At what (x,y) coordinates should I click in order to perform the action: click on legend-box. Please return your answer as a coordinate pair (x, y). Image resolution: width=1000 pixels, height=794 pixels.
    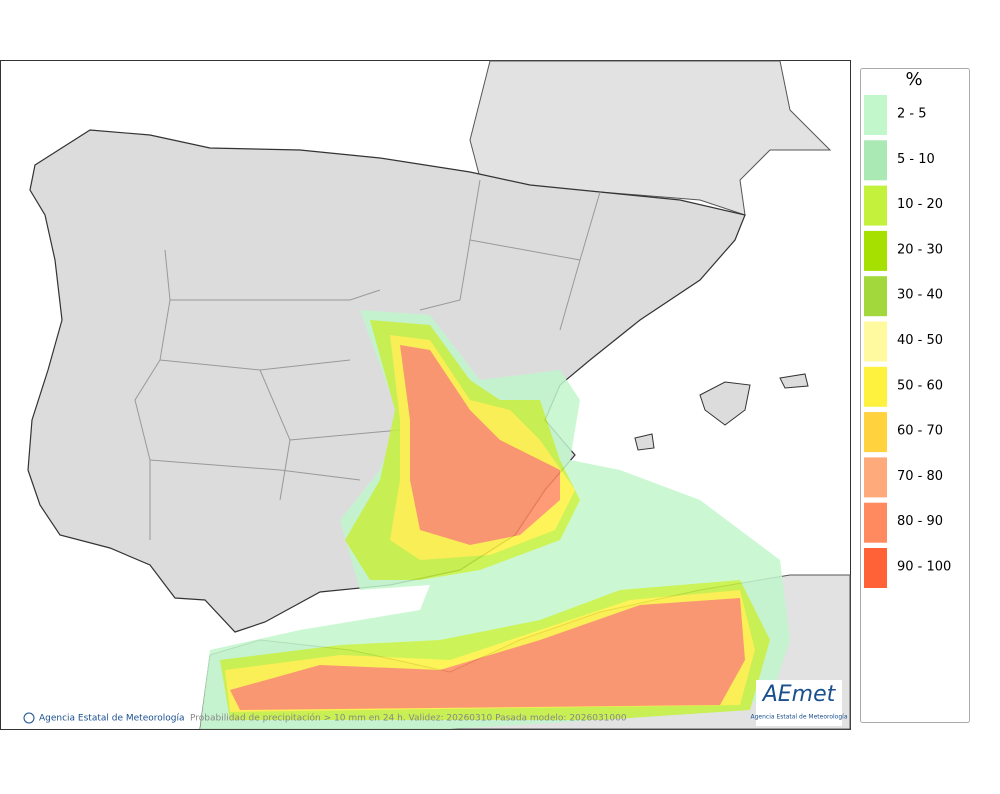
    Looking at the image, I should click on (915, 395).